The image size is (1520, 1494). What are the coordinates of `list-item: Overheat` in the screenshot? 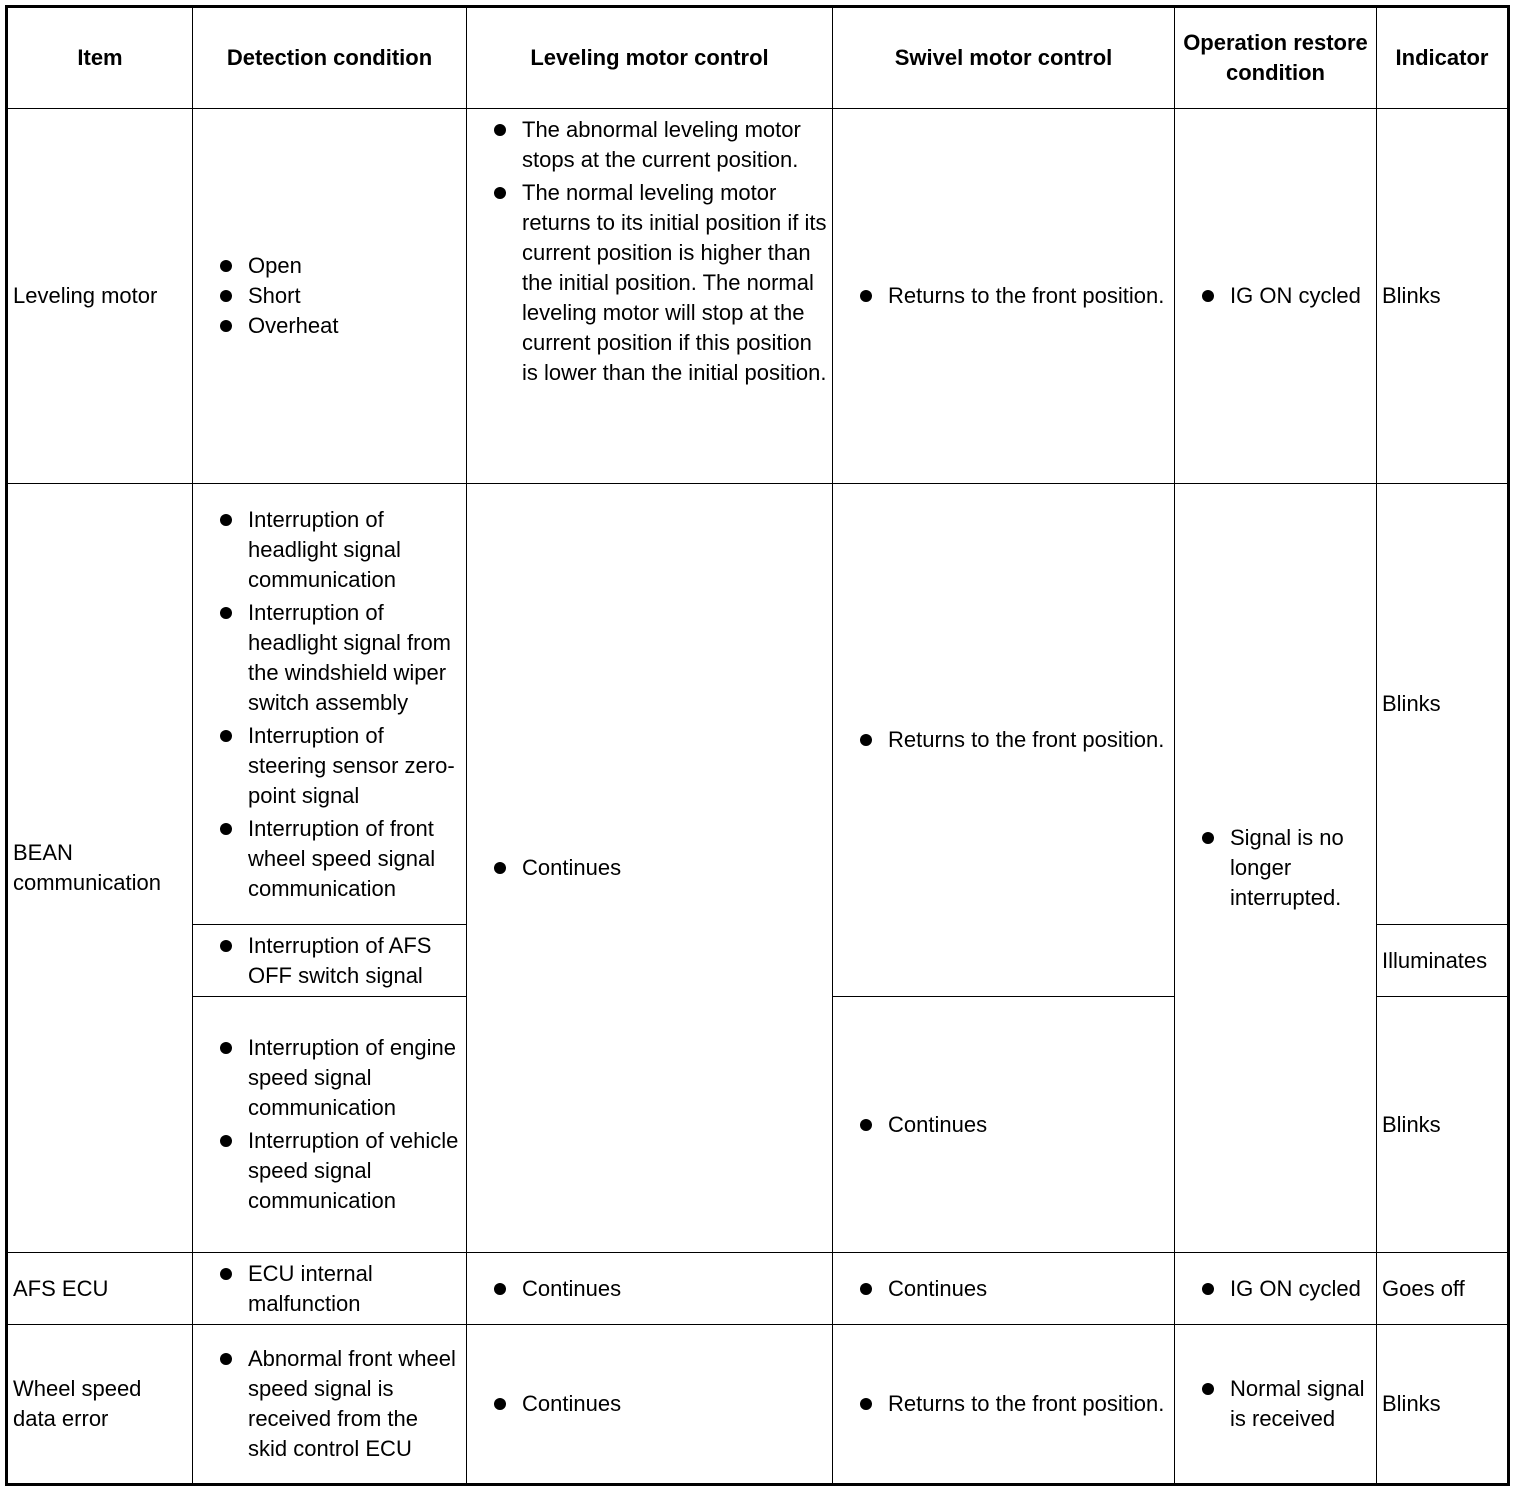 It's located at (329, 326).